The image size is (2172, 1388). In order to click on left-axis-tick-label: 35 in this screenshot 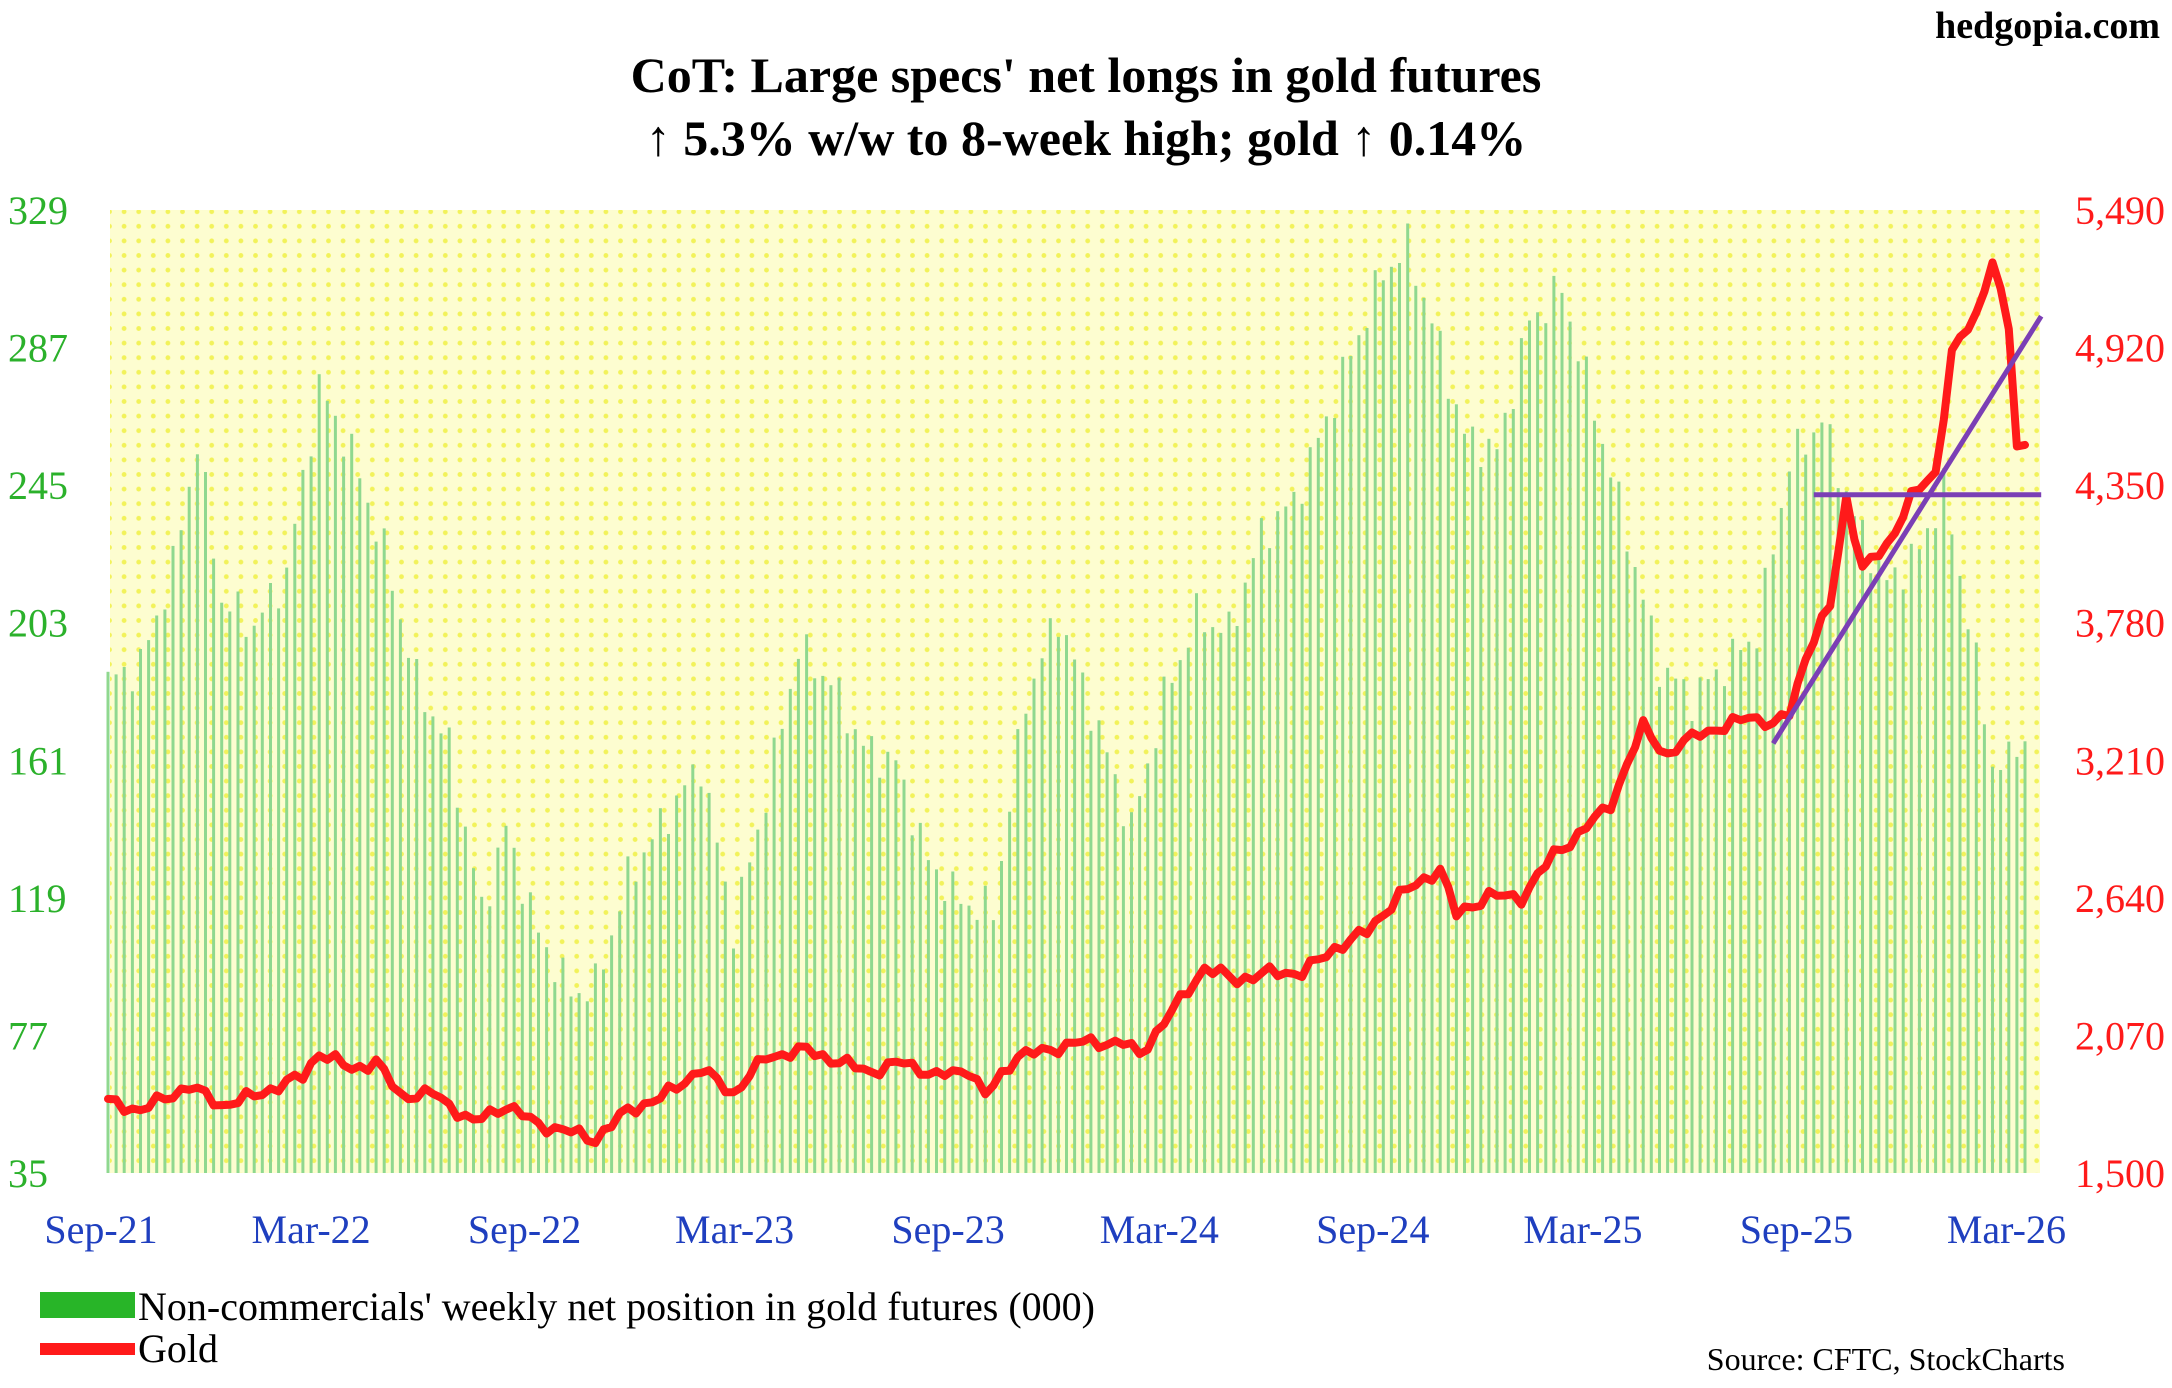, I will do `click(28, 1173)`.